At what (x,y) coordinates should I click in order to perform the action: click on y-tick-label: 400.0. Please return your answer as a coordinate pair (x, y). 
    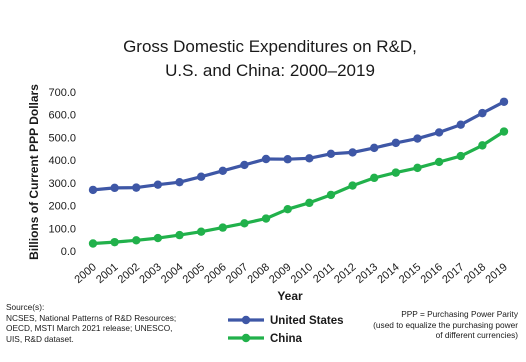
    Looking at the image, I should click on (62, 161).